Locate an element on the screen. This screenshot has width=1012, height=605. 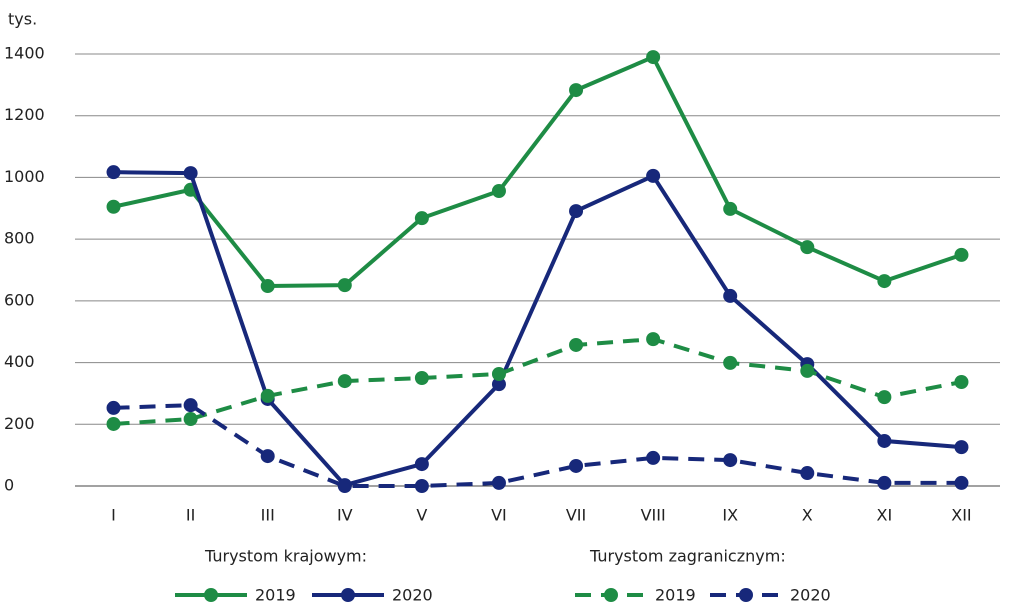
legend-group-title: Turystom zagranicznym: is located at coordinates (687, 556).